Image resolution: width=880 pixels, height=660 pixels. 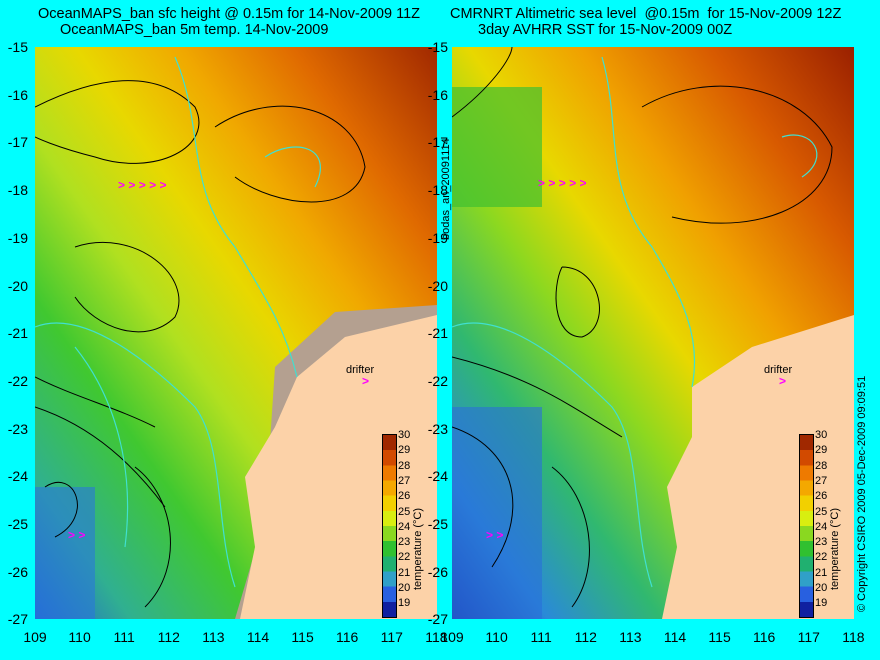 What do you see at coordinates (389, 526) in the screenshot?
I see `colorbar-left` at bounding box center [389, 526].